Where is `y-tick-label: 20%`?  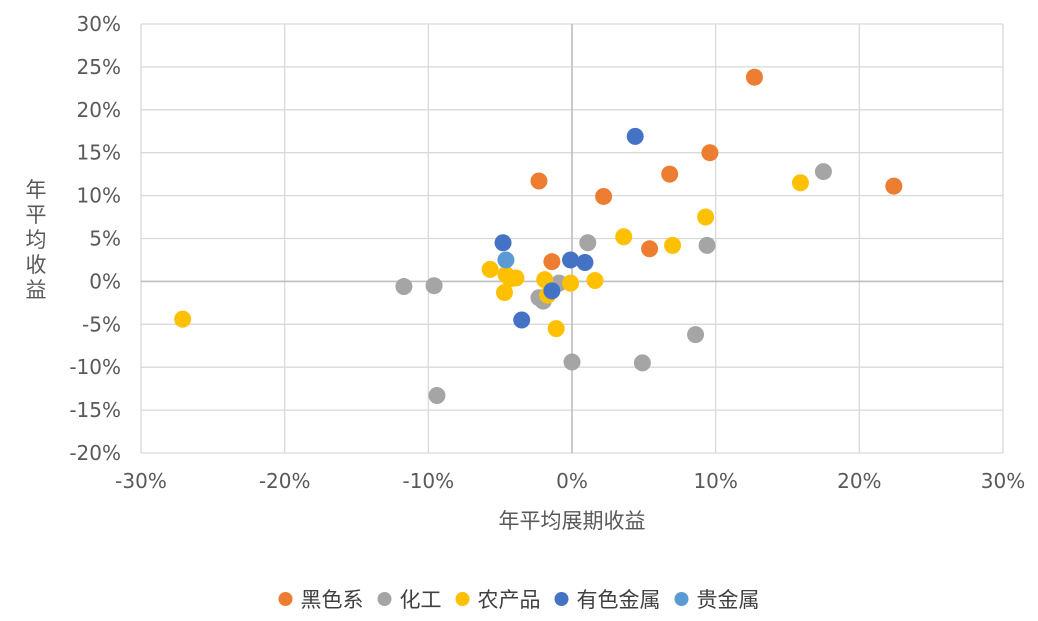
y-tick-label: 20% is located at coordinates (99, 110).